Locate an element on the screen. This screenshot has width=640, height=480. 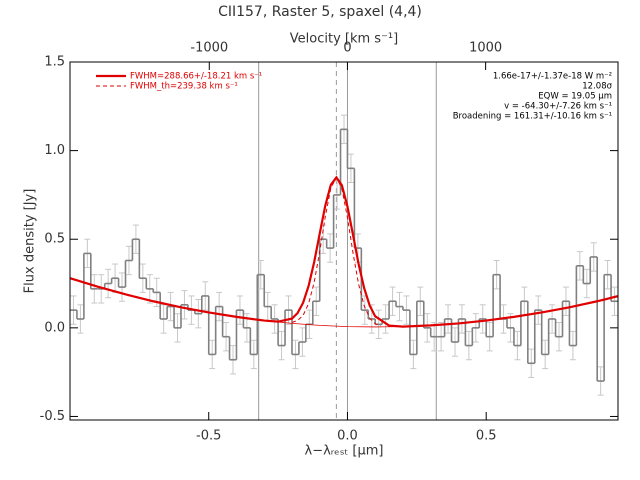
chart-title: CII157, Raster 5, spaxel (4,4) is located at coordinates (320, 12).